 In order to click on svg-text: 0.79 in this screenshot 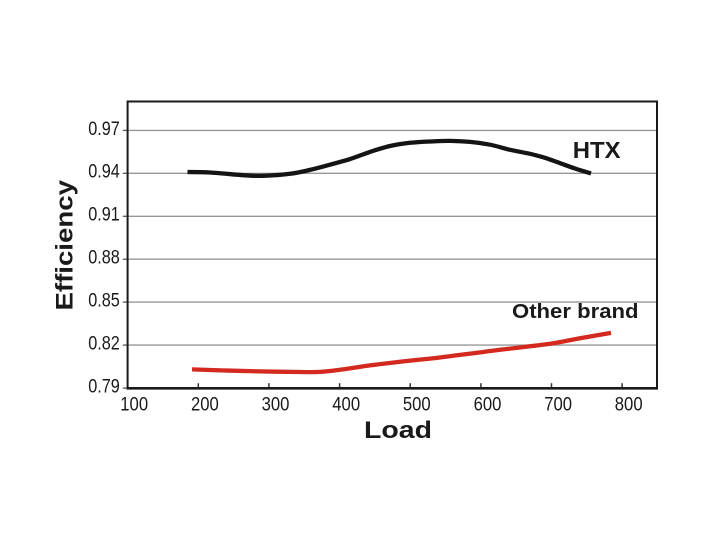, I will do `click(104, 387)`.